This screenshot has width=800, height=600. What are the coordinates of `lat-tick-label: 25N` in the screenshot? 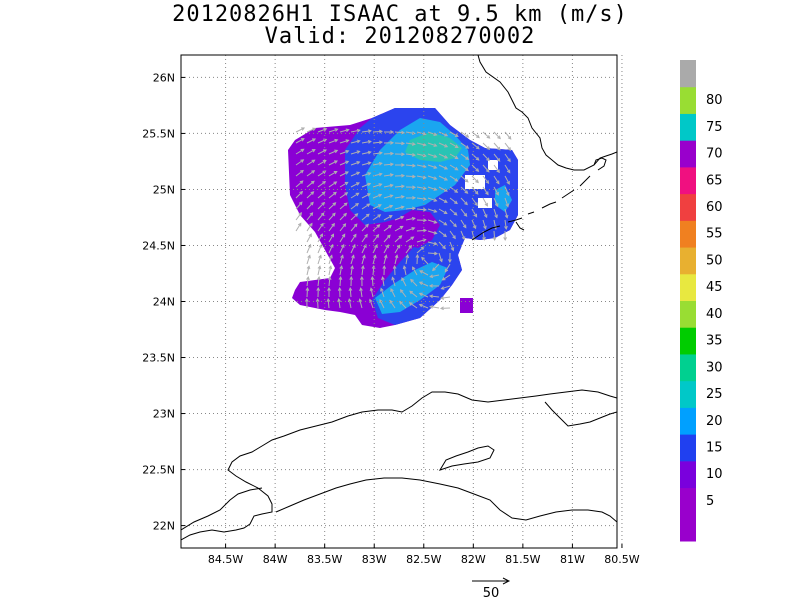 It's located at (164, 189).